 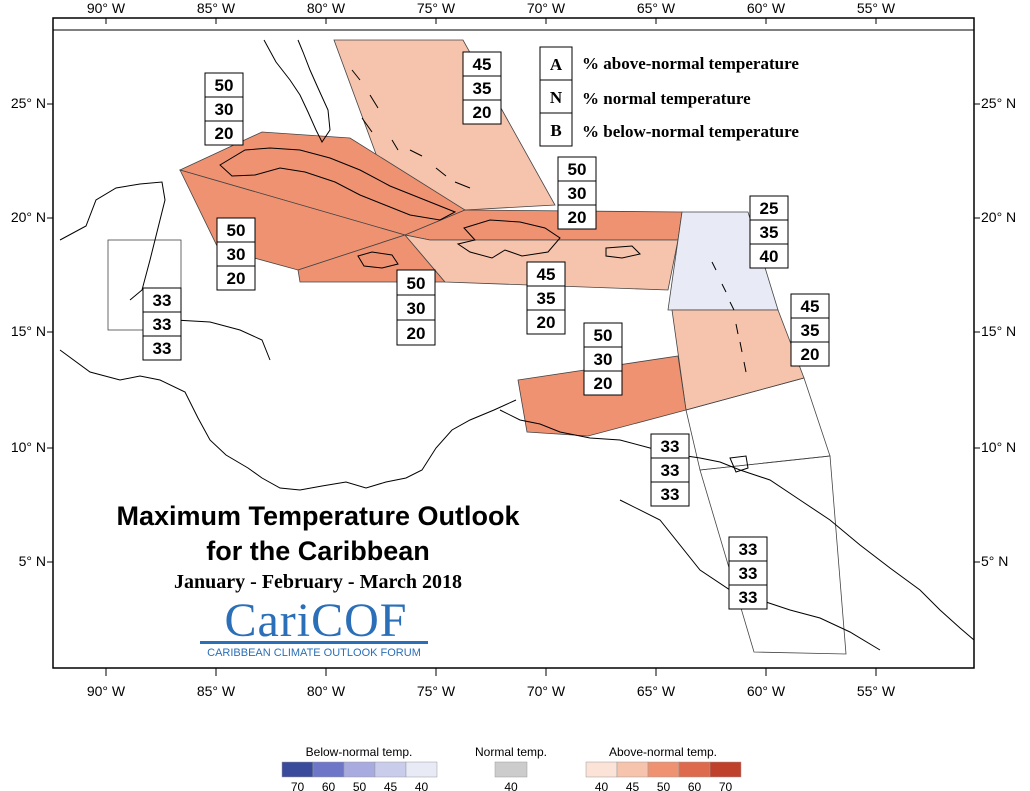 What do you see at coordinates (769, 256) in the screenshot?
I see `prob-value-b: 40` at bounding box center [769, 256].